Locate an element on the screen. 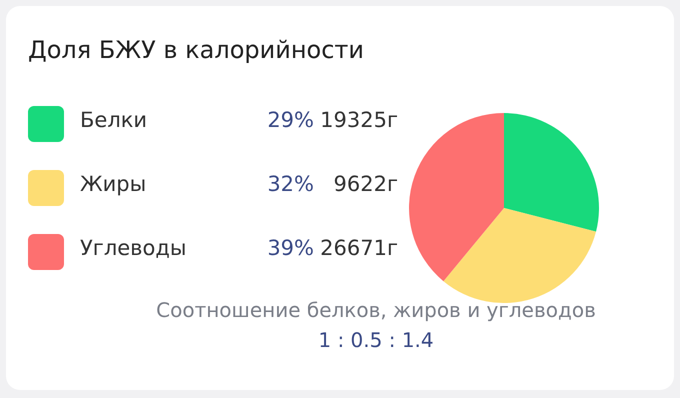 The width and height of the screenshot is (680, 398). text: 9622г is located at coordinates (366, 184).